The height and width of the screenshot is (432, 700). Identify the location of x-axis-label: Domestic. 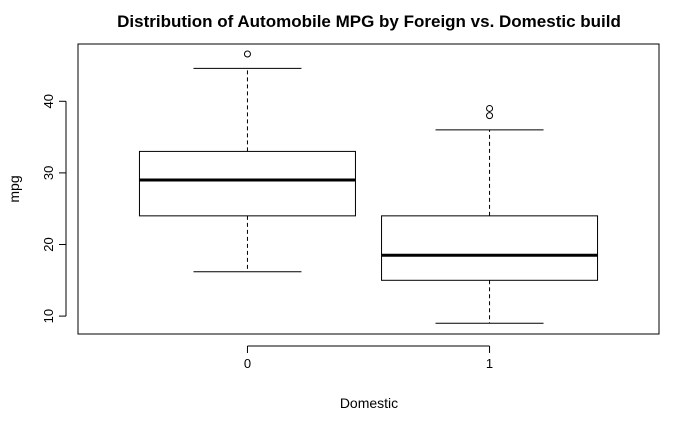
(369, 403).